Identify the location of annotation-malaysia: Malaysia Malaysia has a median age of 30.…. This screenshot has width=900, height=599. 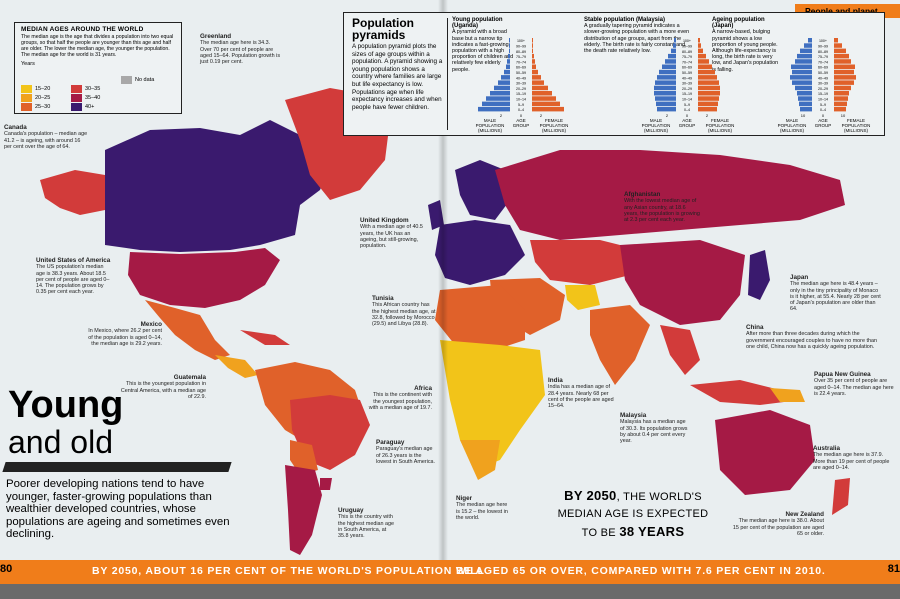
(654, 428).